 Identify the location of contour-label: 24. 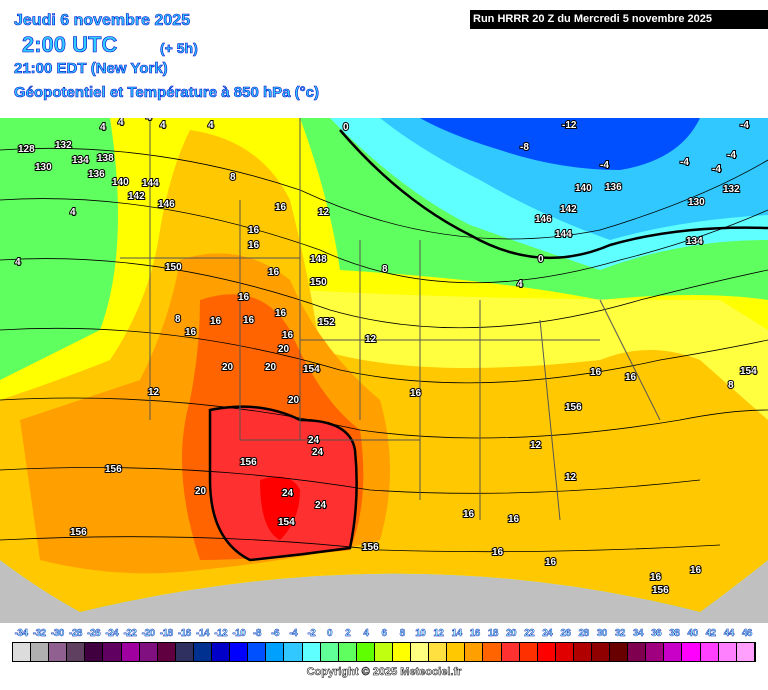
(321, 505).